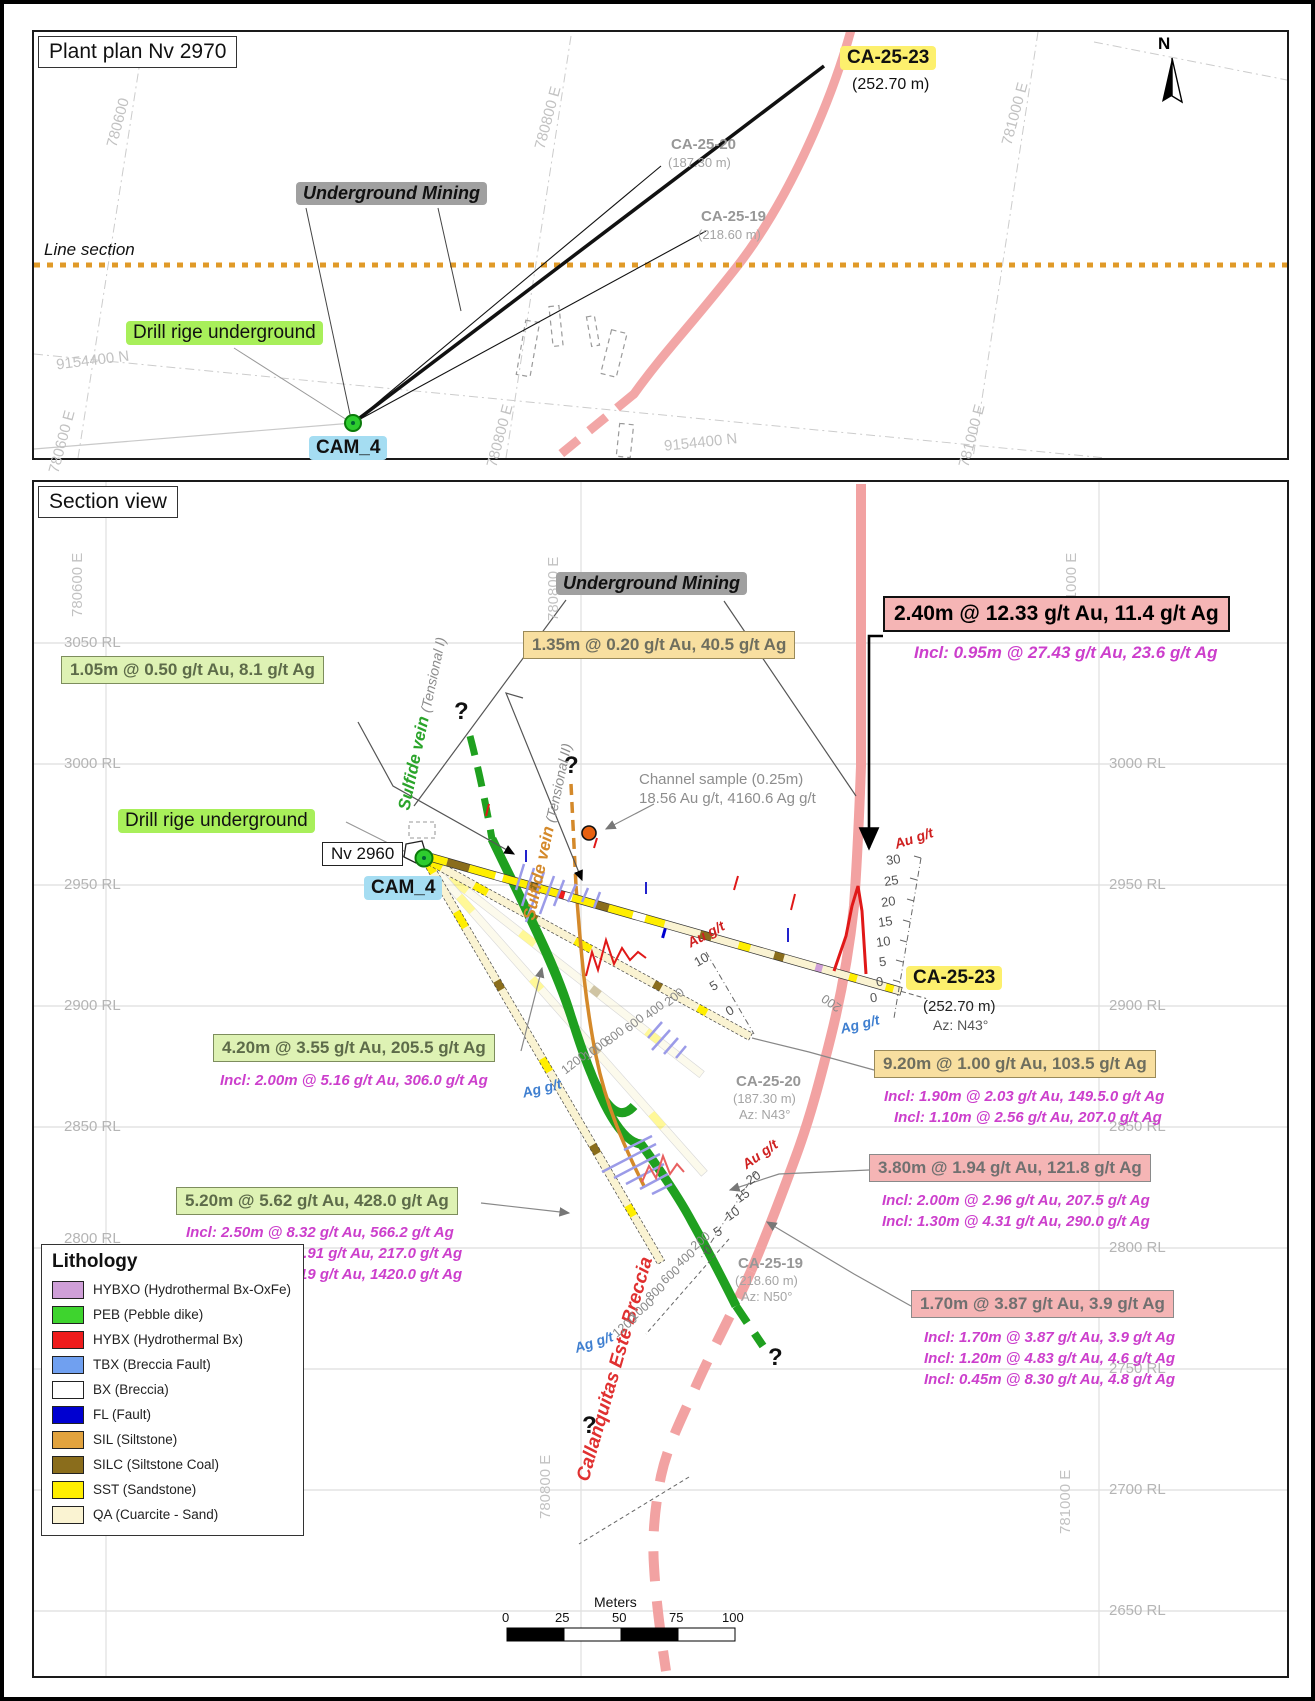 This screenshot has height=1701, width=1315. What do you see at coordinates (850, 930) in the screenshot?
I see `au-spike-ca2523` at bounding box center [850, 930].